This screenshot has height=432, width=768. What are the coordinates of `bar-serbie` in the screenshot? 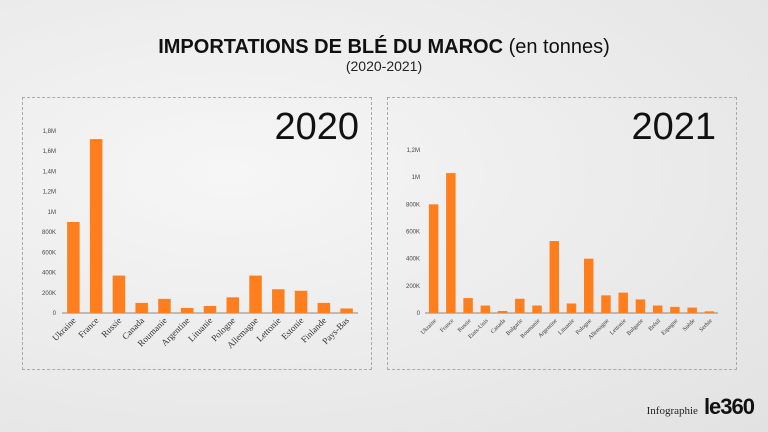 It's located at (709, 312).